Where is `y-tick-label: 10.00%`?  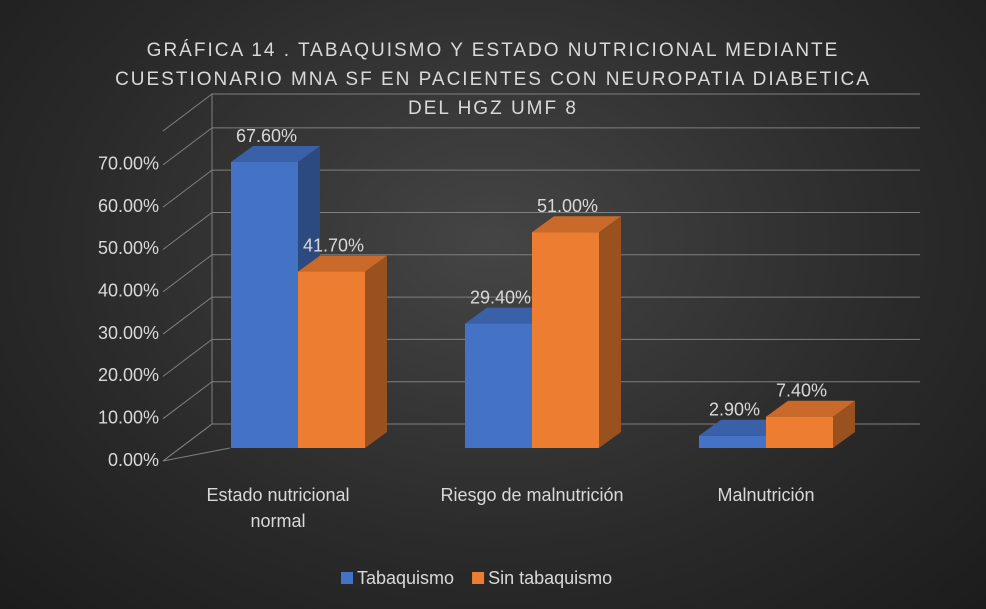
y-tick-label: 10.00% is located at coordinates (128, 417).